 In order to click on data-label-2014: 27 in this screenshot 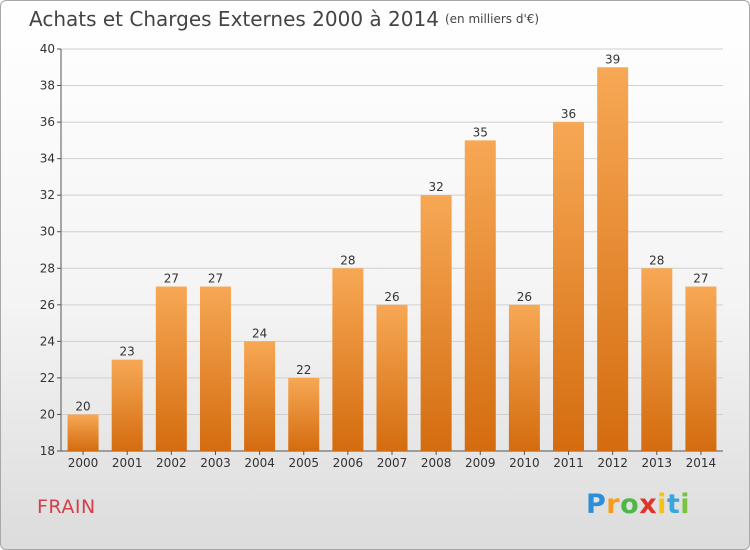, I will do `click(700, 279)`.